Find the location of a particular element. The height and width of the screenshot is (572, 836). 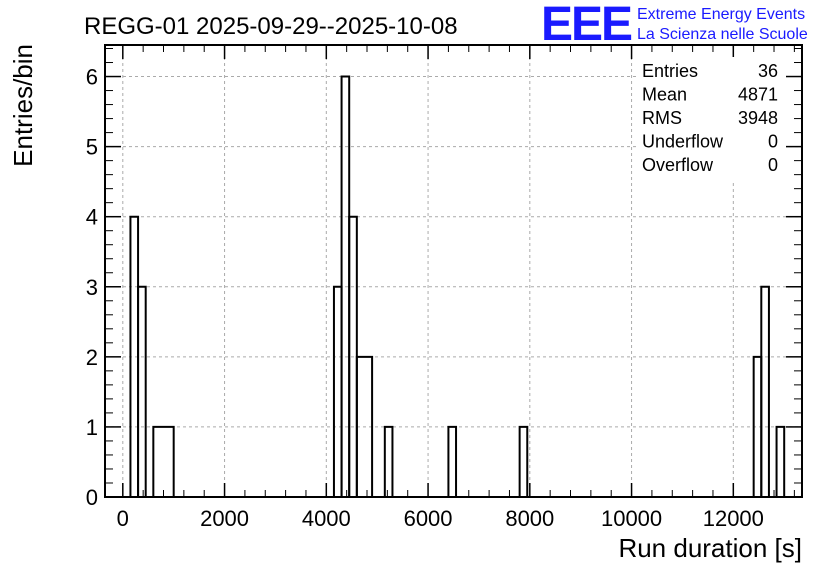

chart-title: REGG-01 2025-09-29--2025-10-08 is located at coordinates (271, 26).